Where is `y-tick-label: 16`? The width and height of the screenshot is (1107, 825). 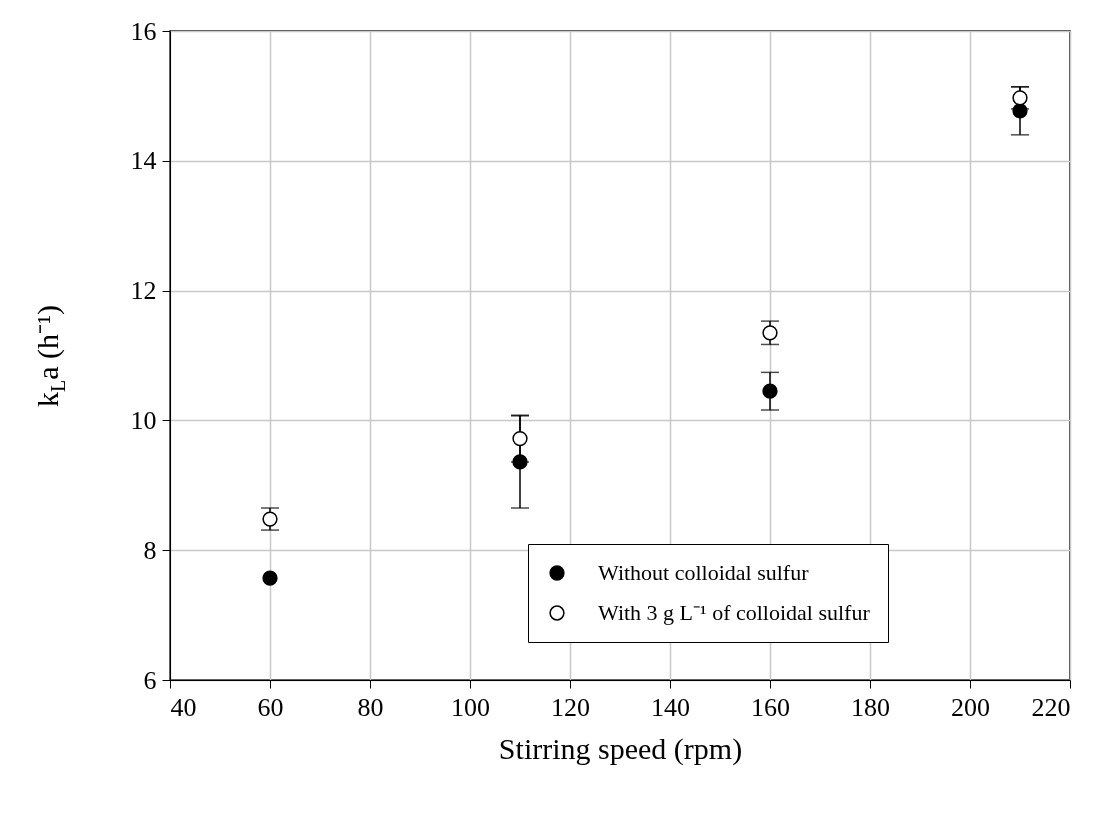
y-tick-label: 16 is located at coordinates (143, 31).